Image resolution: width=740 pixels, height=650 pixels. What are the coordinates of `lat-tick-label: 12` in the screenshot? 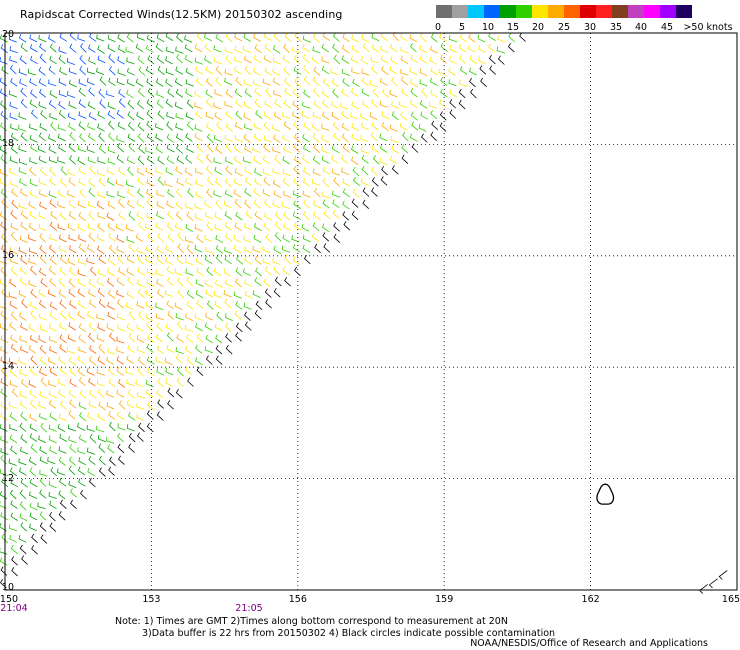 It's located at (8, 478).